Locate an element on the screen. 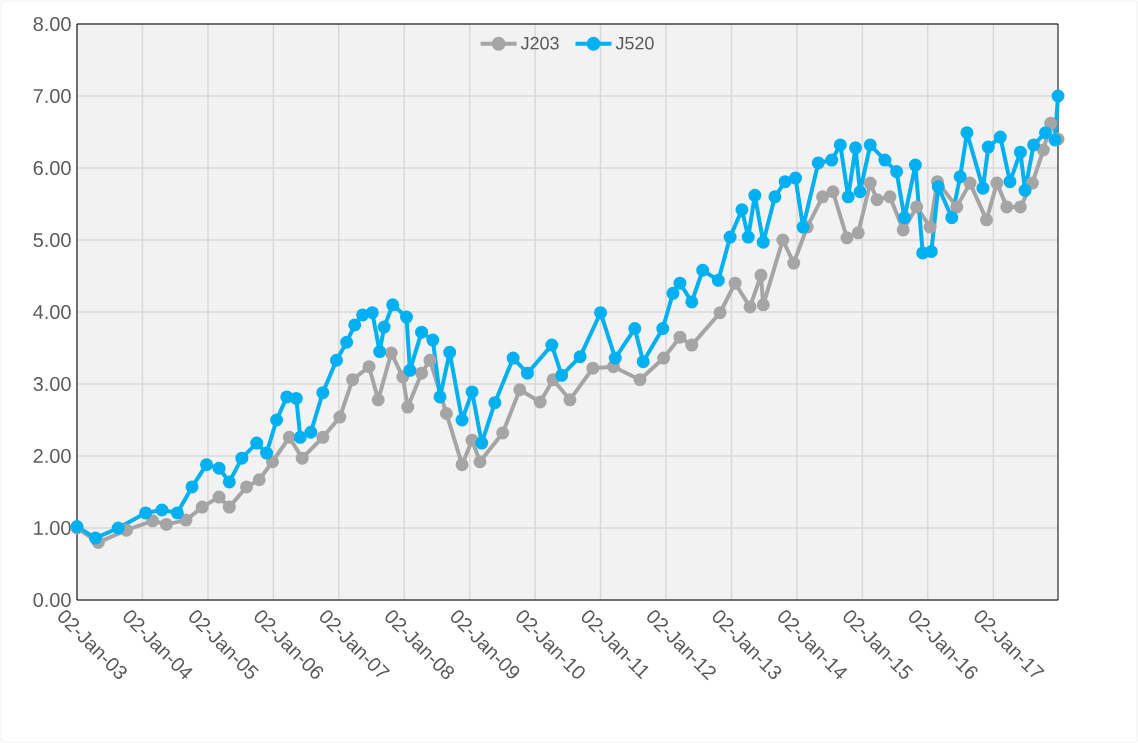  y-tick-label: 2.00 is located at coordinates (52, 456).